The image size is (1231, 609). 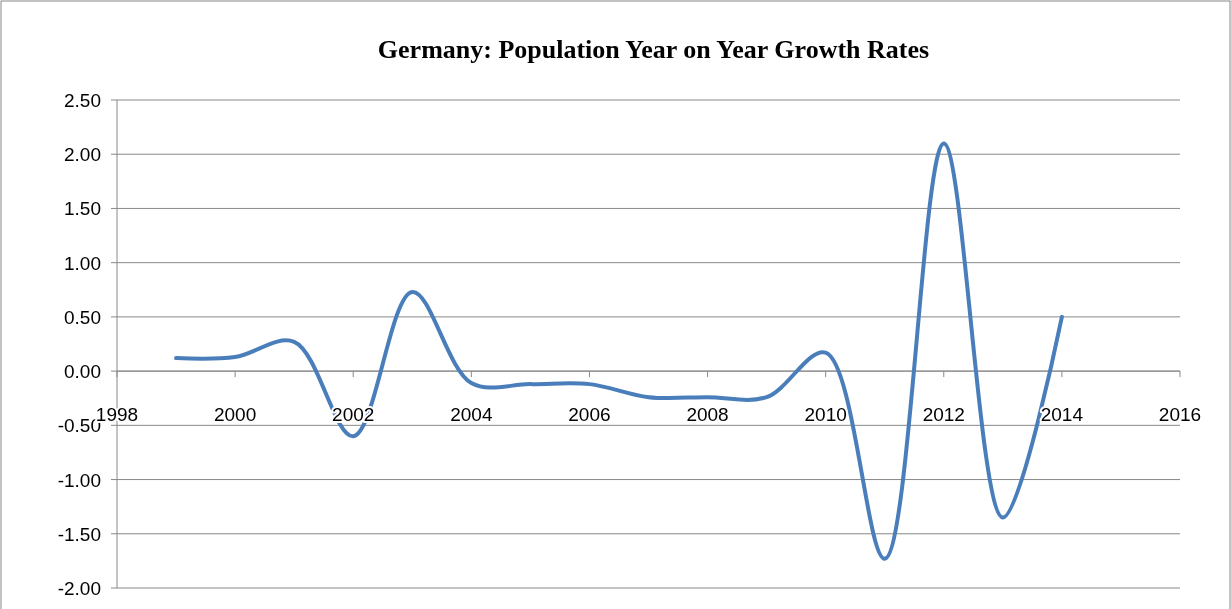 What do you see at coordinates (82, 317) in the screenshot?
I see `y-tick-label: 0.50` at bounding box center [82, 317].